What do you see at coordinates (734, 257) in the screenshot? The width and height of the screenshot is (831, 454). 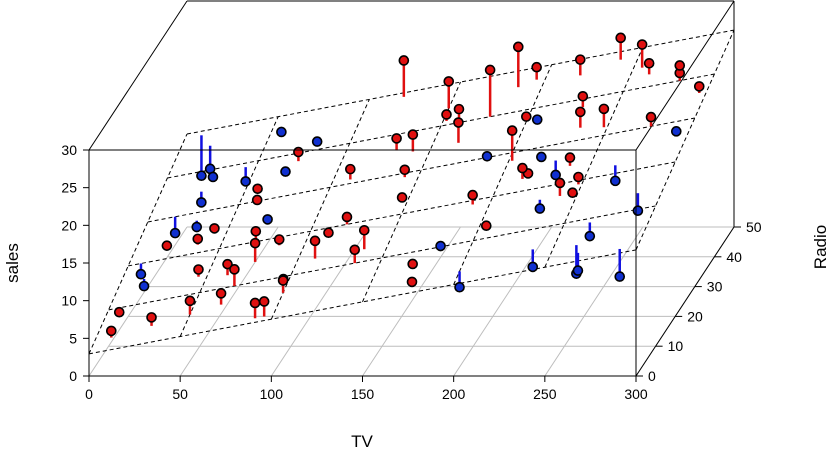 I see `y-tick-label: 40` at bounding box center [734, 257].